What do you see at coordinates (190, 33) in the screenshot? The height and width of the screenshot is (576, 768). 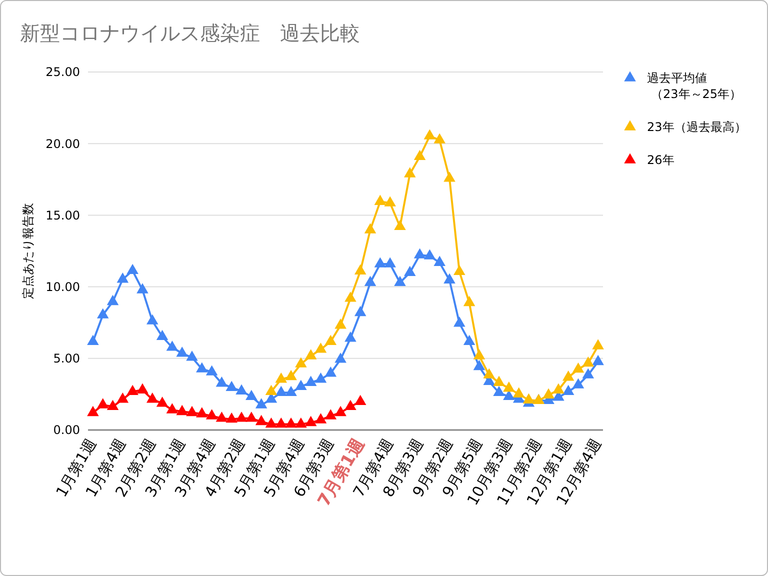 I see `chart-title: 新型コロナウイルス感染症 過去比較` at bounding box center [190, 33].